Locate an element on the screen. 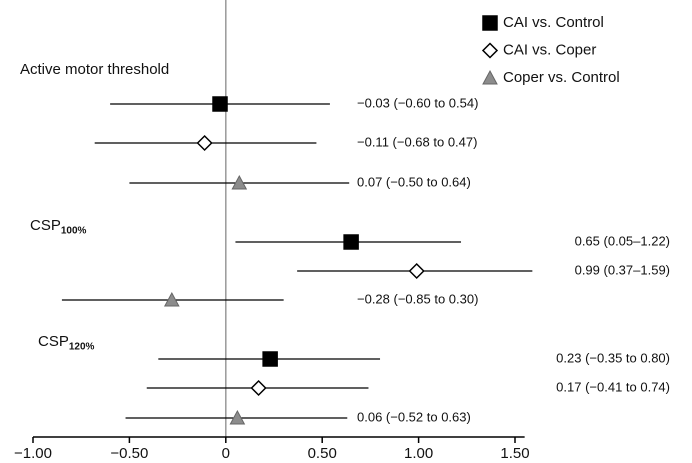 This screenshot has width=692, height=463. legend-label: Coper vs. Control is located at coordinates (561, 77).